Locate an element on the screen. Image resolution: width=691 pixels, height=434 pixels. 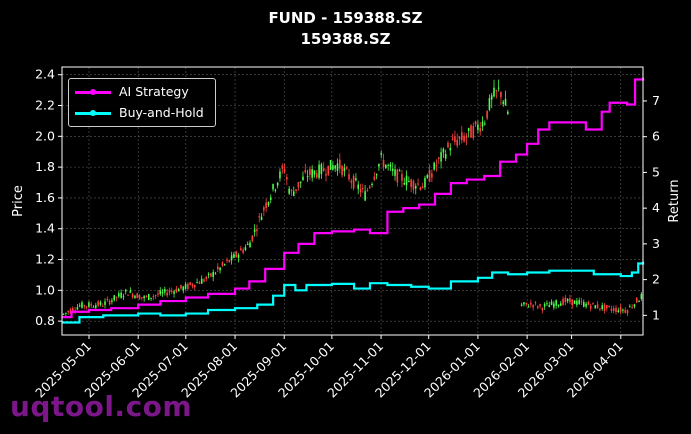
y2-tick-label: 6 is located at coordinates (656, 136).